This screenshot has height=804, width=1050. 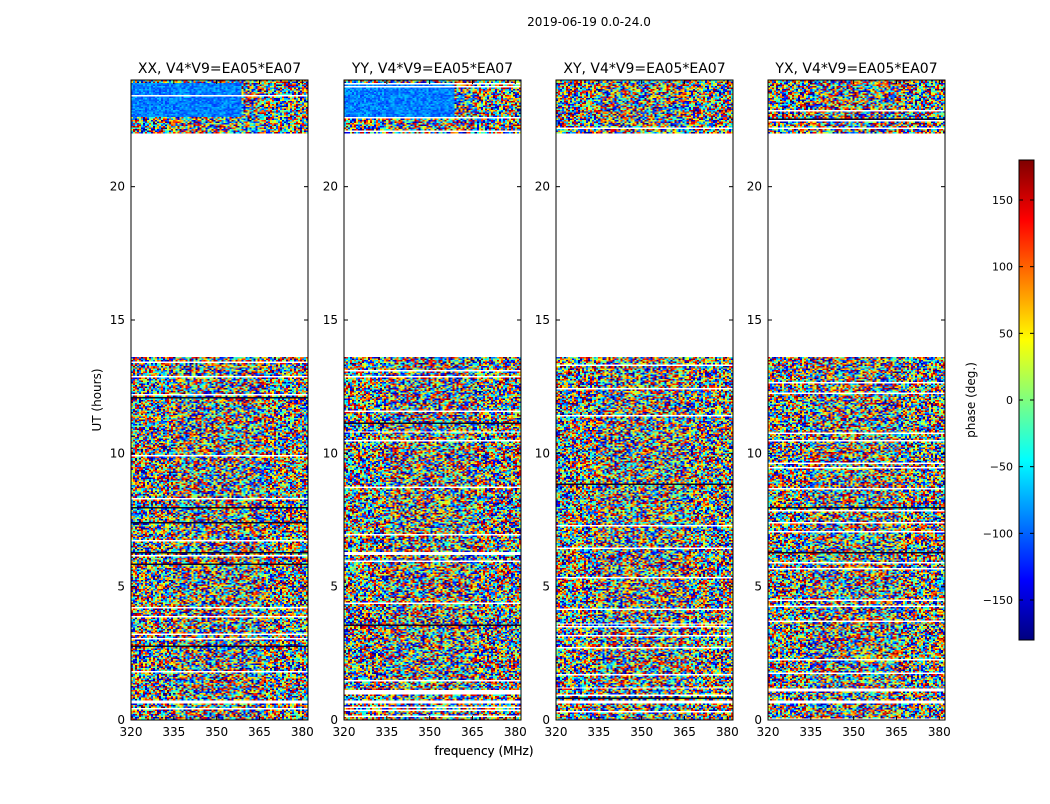 I want to click on colorbar-tick-label: 100, so click(x=1002, y=267).